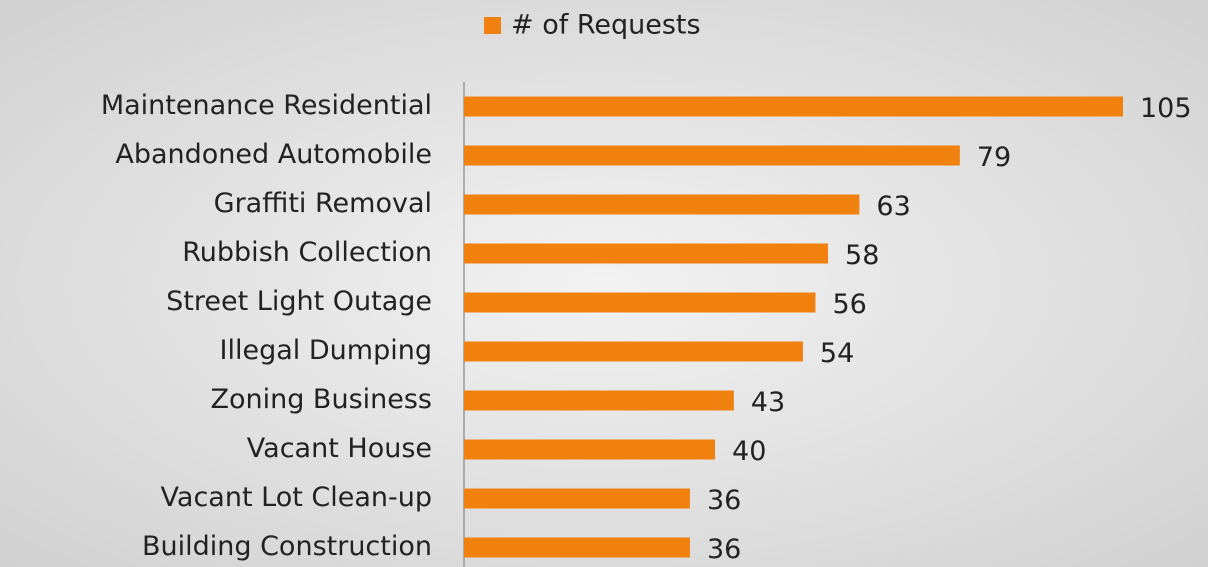 The width and height of the screenshot is (1208, 567). What do you see at coordinates (307, 252) in the screenshot?
I see `category-label: Rubbish Collection` at bounding box center [307, 252].